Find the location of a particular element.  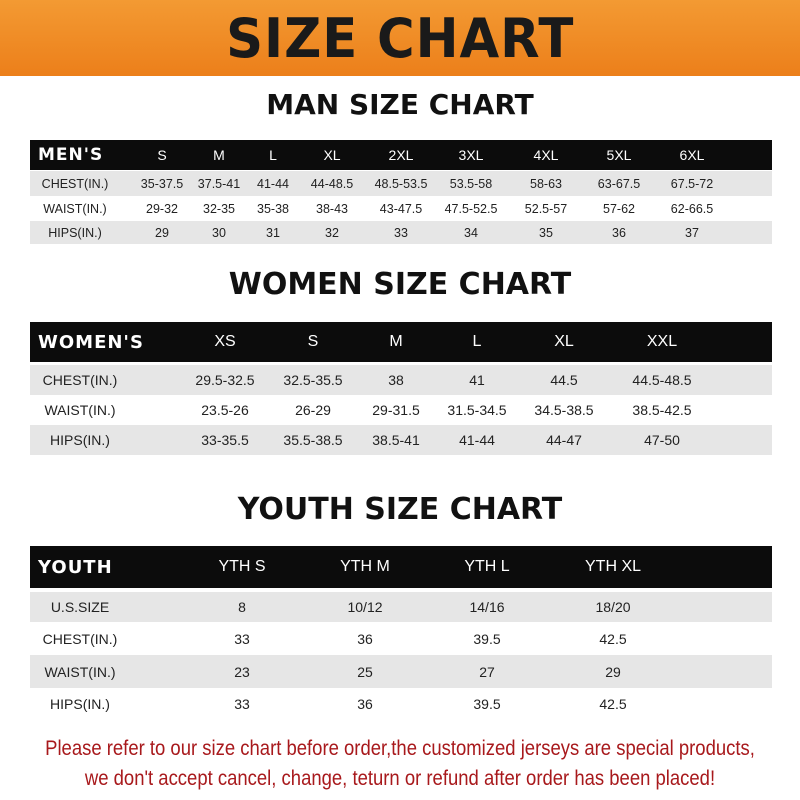

table-cell: 34 is located at coordinates (471, 232).